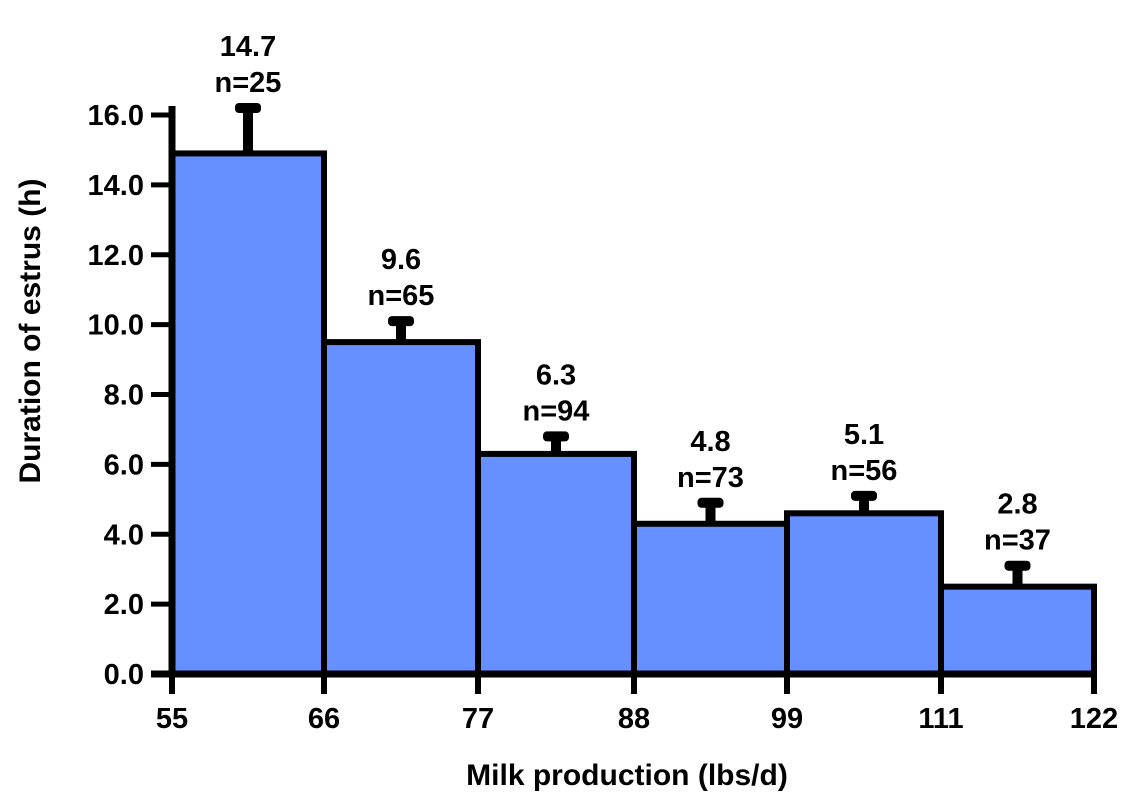 Image resolution: width=1131 pixels, height=794 pixels. I want to click on y-tick-label: 4.0, so click(124, 535).